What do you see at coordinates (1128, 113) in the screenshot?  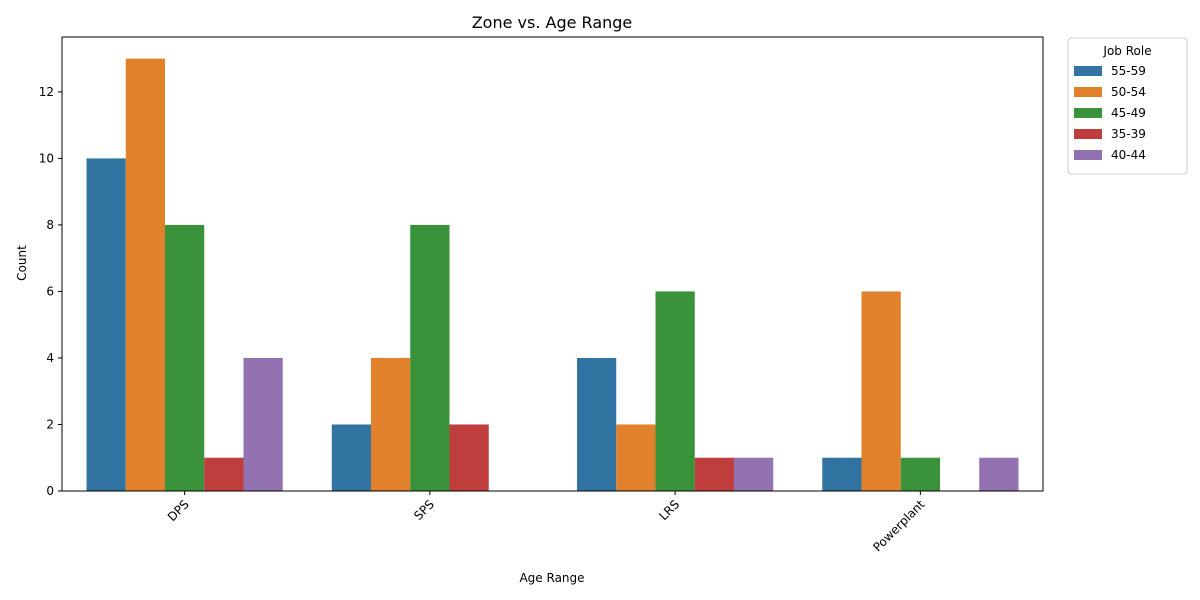 I see `legend-label-45-49: 45-49` at bounding box center [1128, 113].